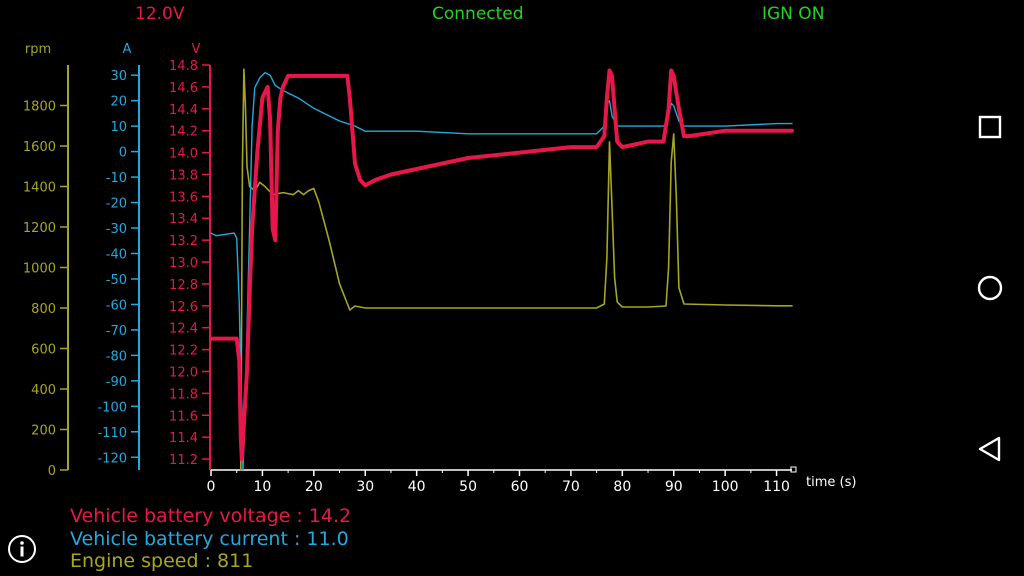 The height and width of the screenshot is (576, 1024). What do you see at coordinates (160, 14) in the screenshot?
I see `status-voltage: 12.0V` at bounding box center [160, 14].